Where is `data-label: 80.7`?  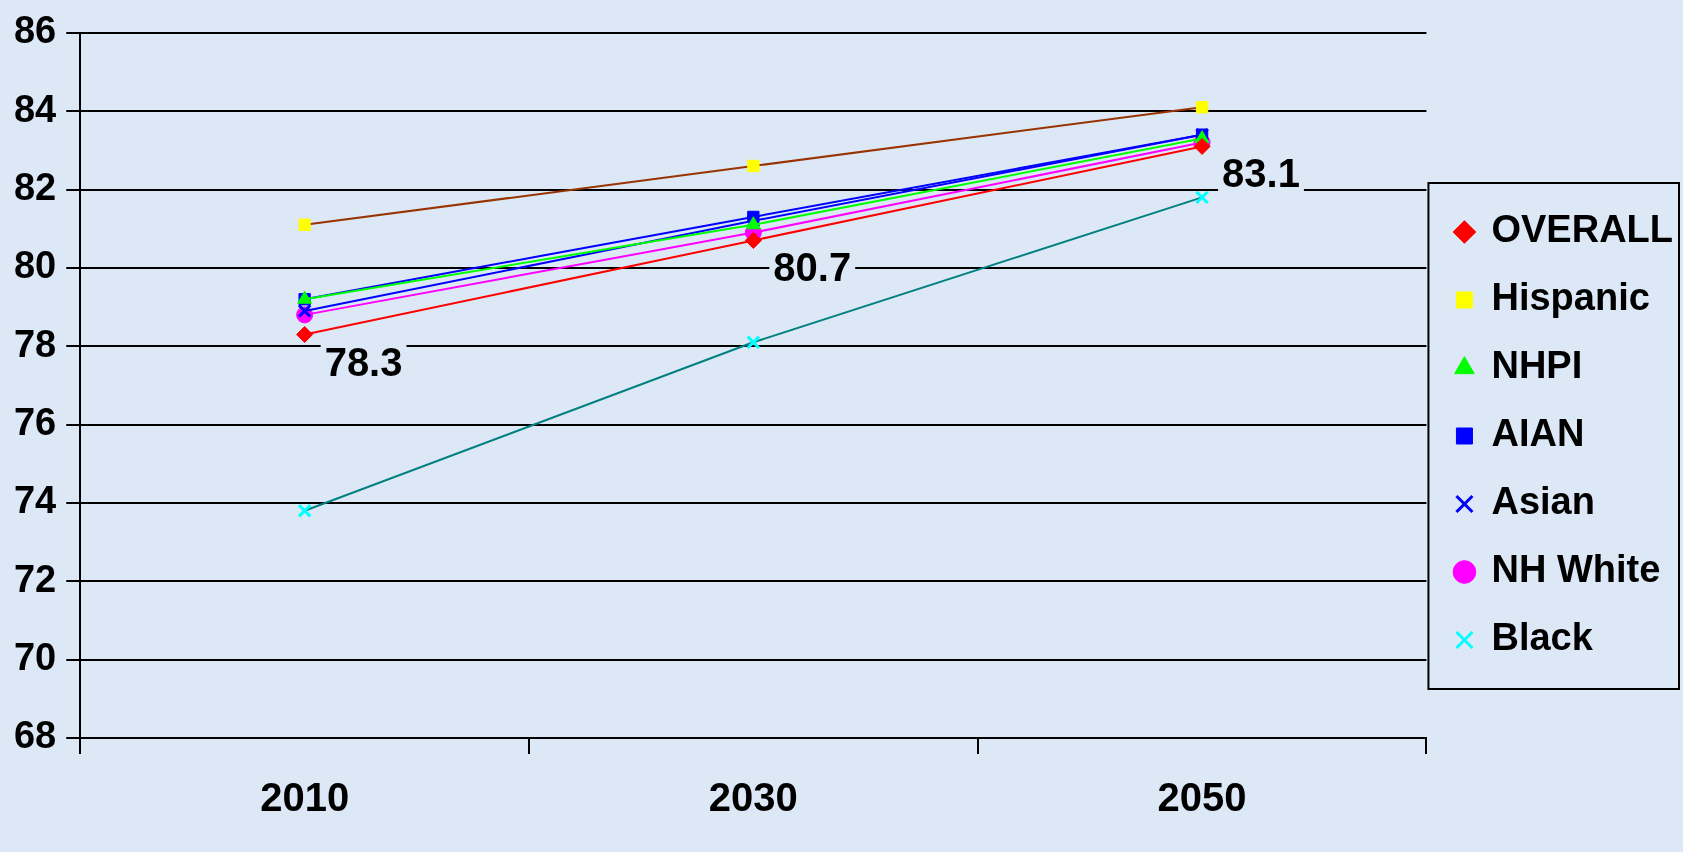 data-label: 80.7 is located at coordinates (812, 267).